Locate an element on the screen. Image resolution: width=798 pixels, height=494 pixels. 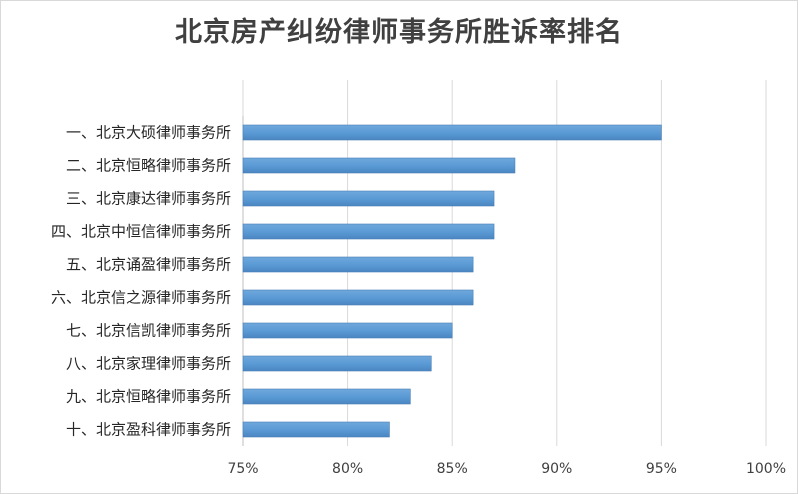
x-tick-label: 80% is located at coordinates (347, 469).